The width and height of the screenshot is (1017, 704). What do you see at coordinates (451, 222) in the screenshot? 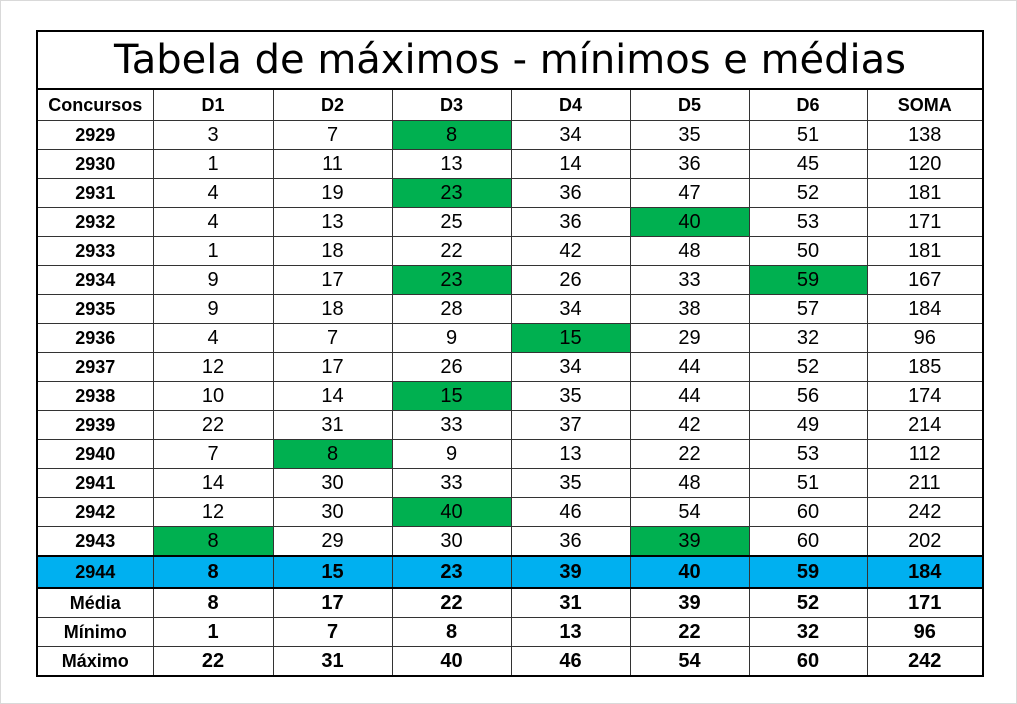
I see `cell: 25` at bounding box center [451, 222].